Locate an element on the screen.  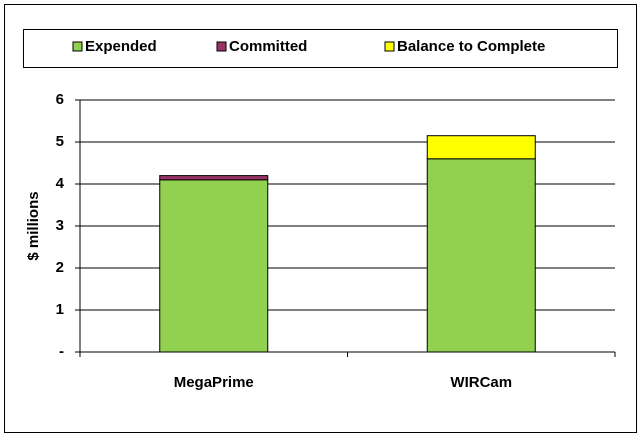
y-tick-label: 2 is located at coordinates (60, 267).